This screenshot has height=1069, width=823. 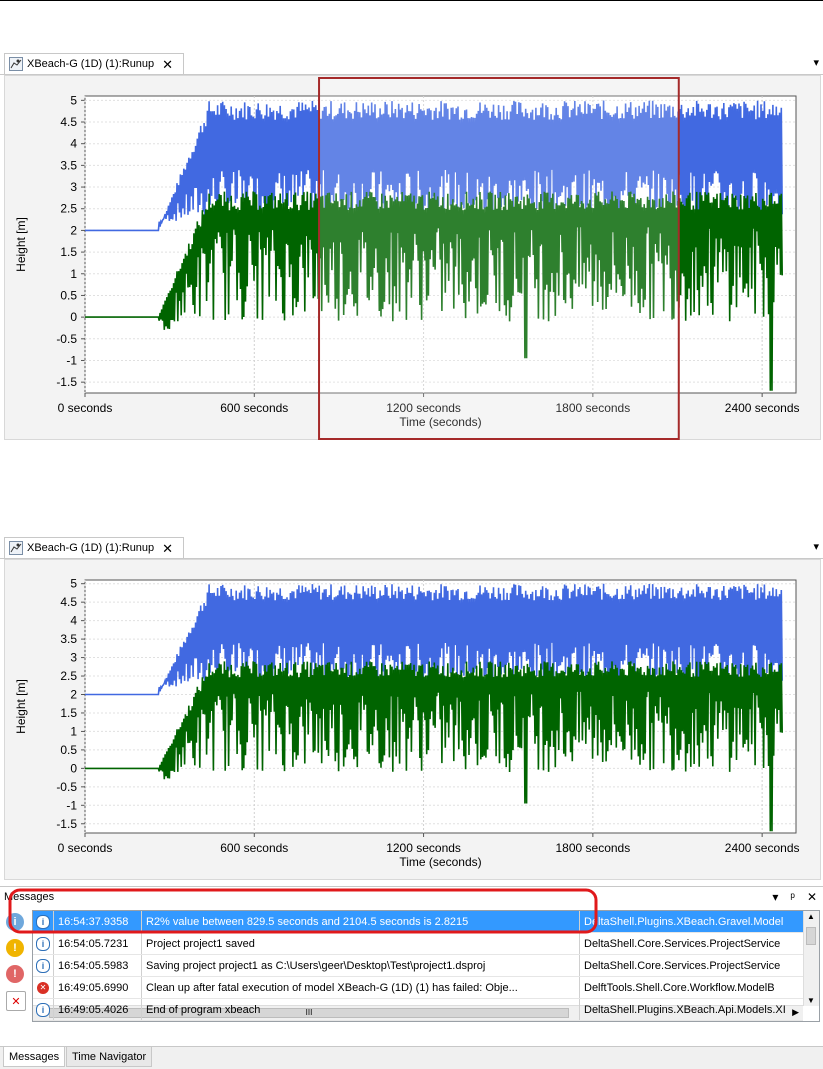 I want to click on y-tick-label: 2, so click(x=73, y=230).